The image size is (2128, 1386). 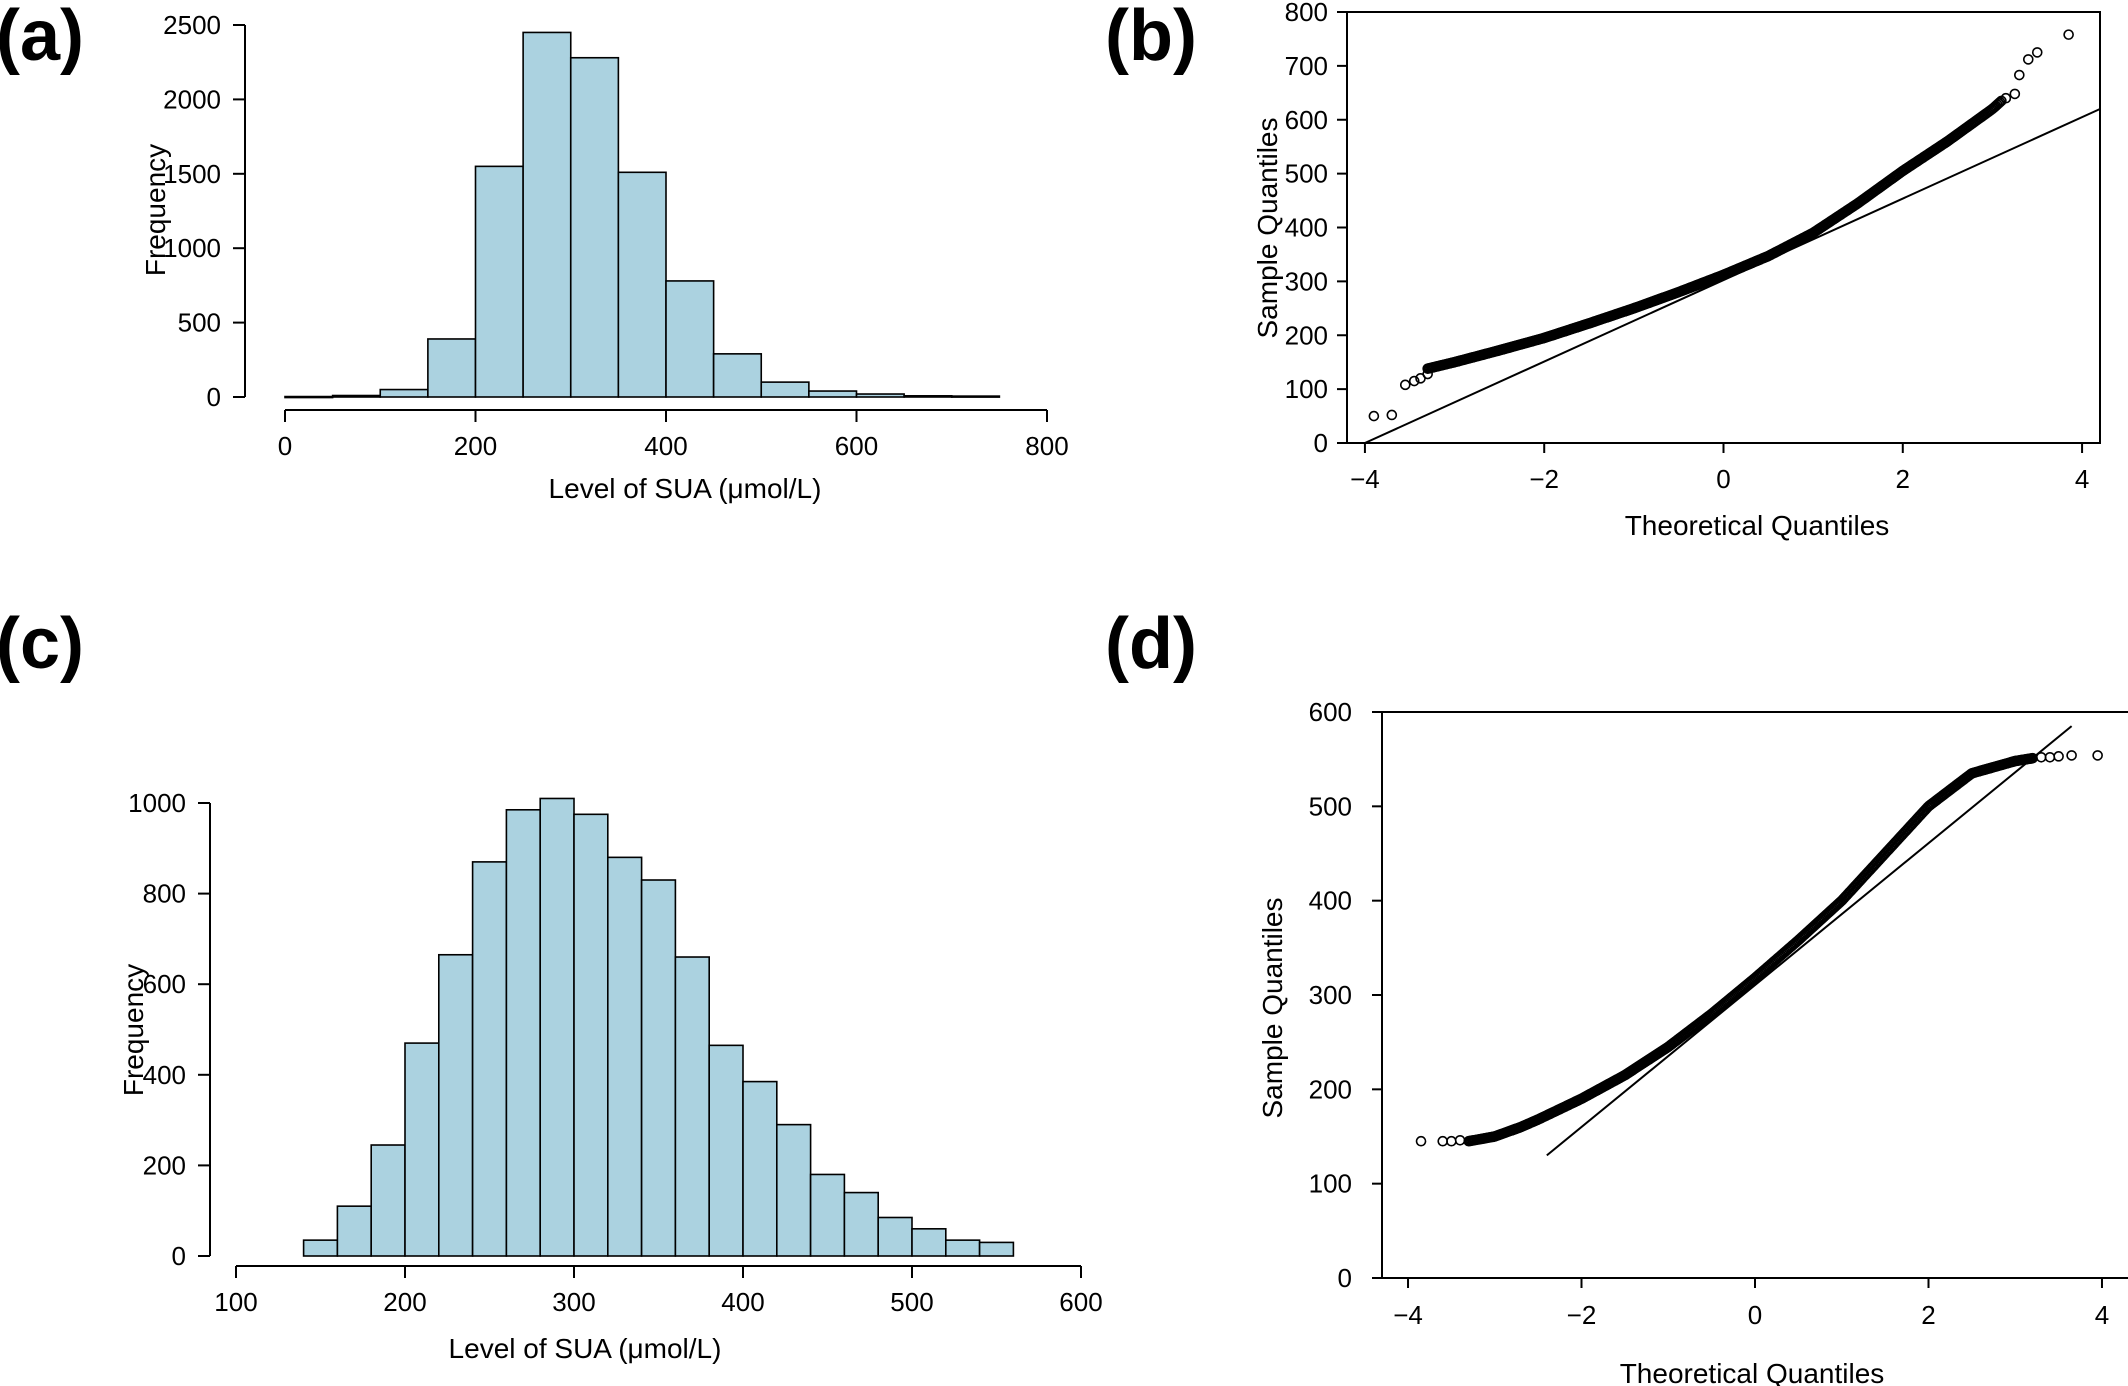 What do you see at coordinates (742, 1302) in the screenshot?
I see `x-tick-label: 400` at bounding box center [742, 1302].